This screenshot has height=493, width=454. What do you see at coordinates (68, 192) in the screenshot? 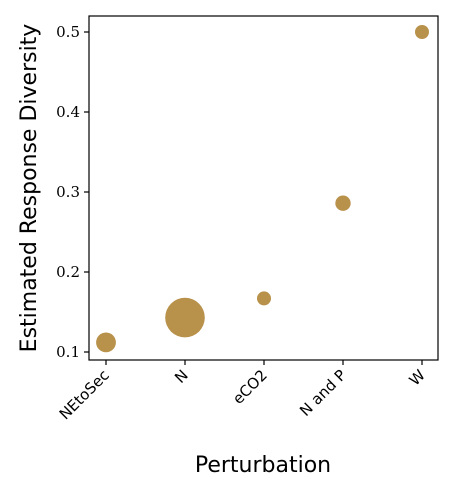
I see `y-tick-label: 0.3` at bounding box center [68, 192].